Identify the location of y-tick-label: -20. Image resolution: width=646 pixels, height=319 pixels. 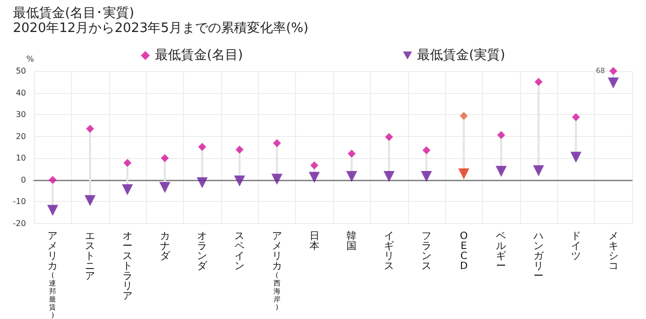
(19, 223).